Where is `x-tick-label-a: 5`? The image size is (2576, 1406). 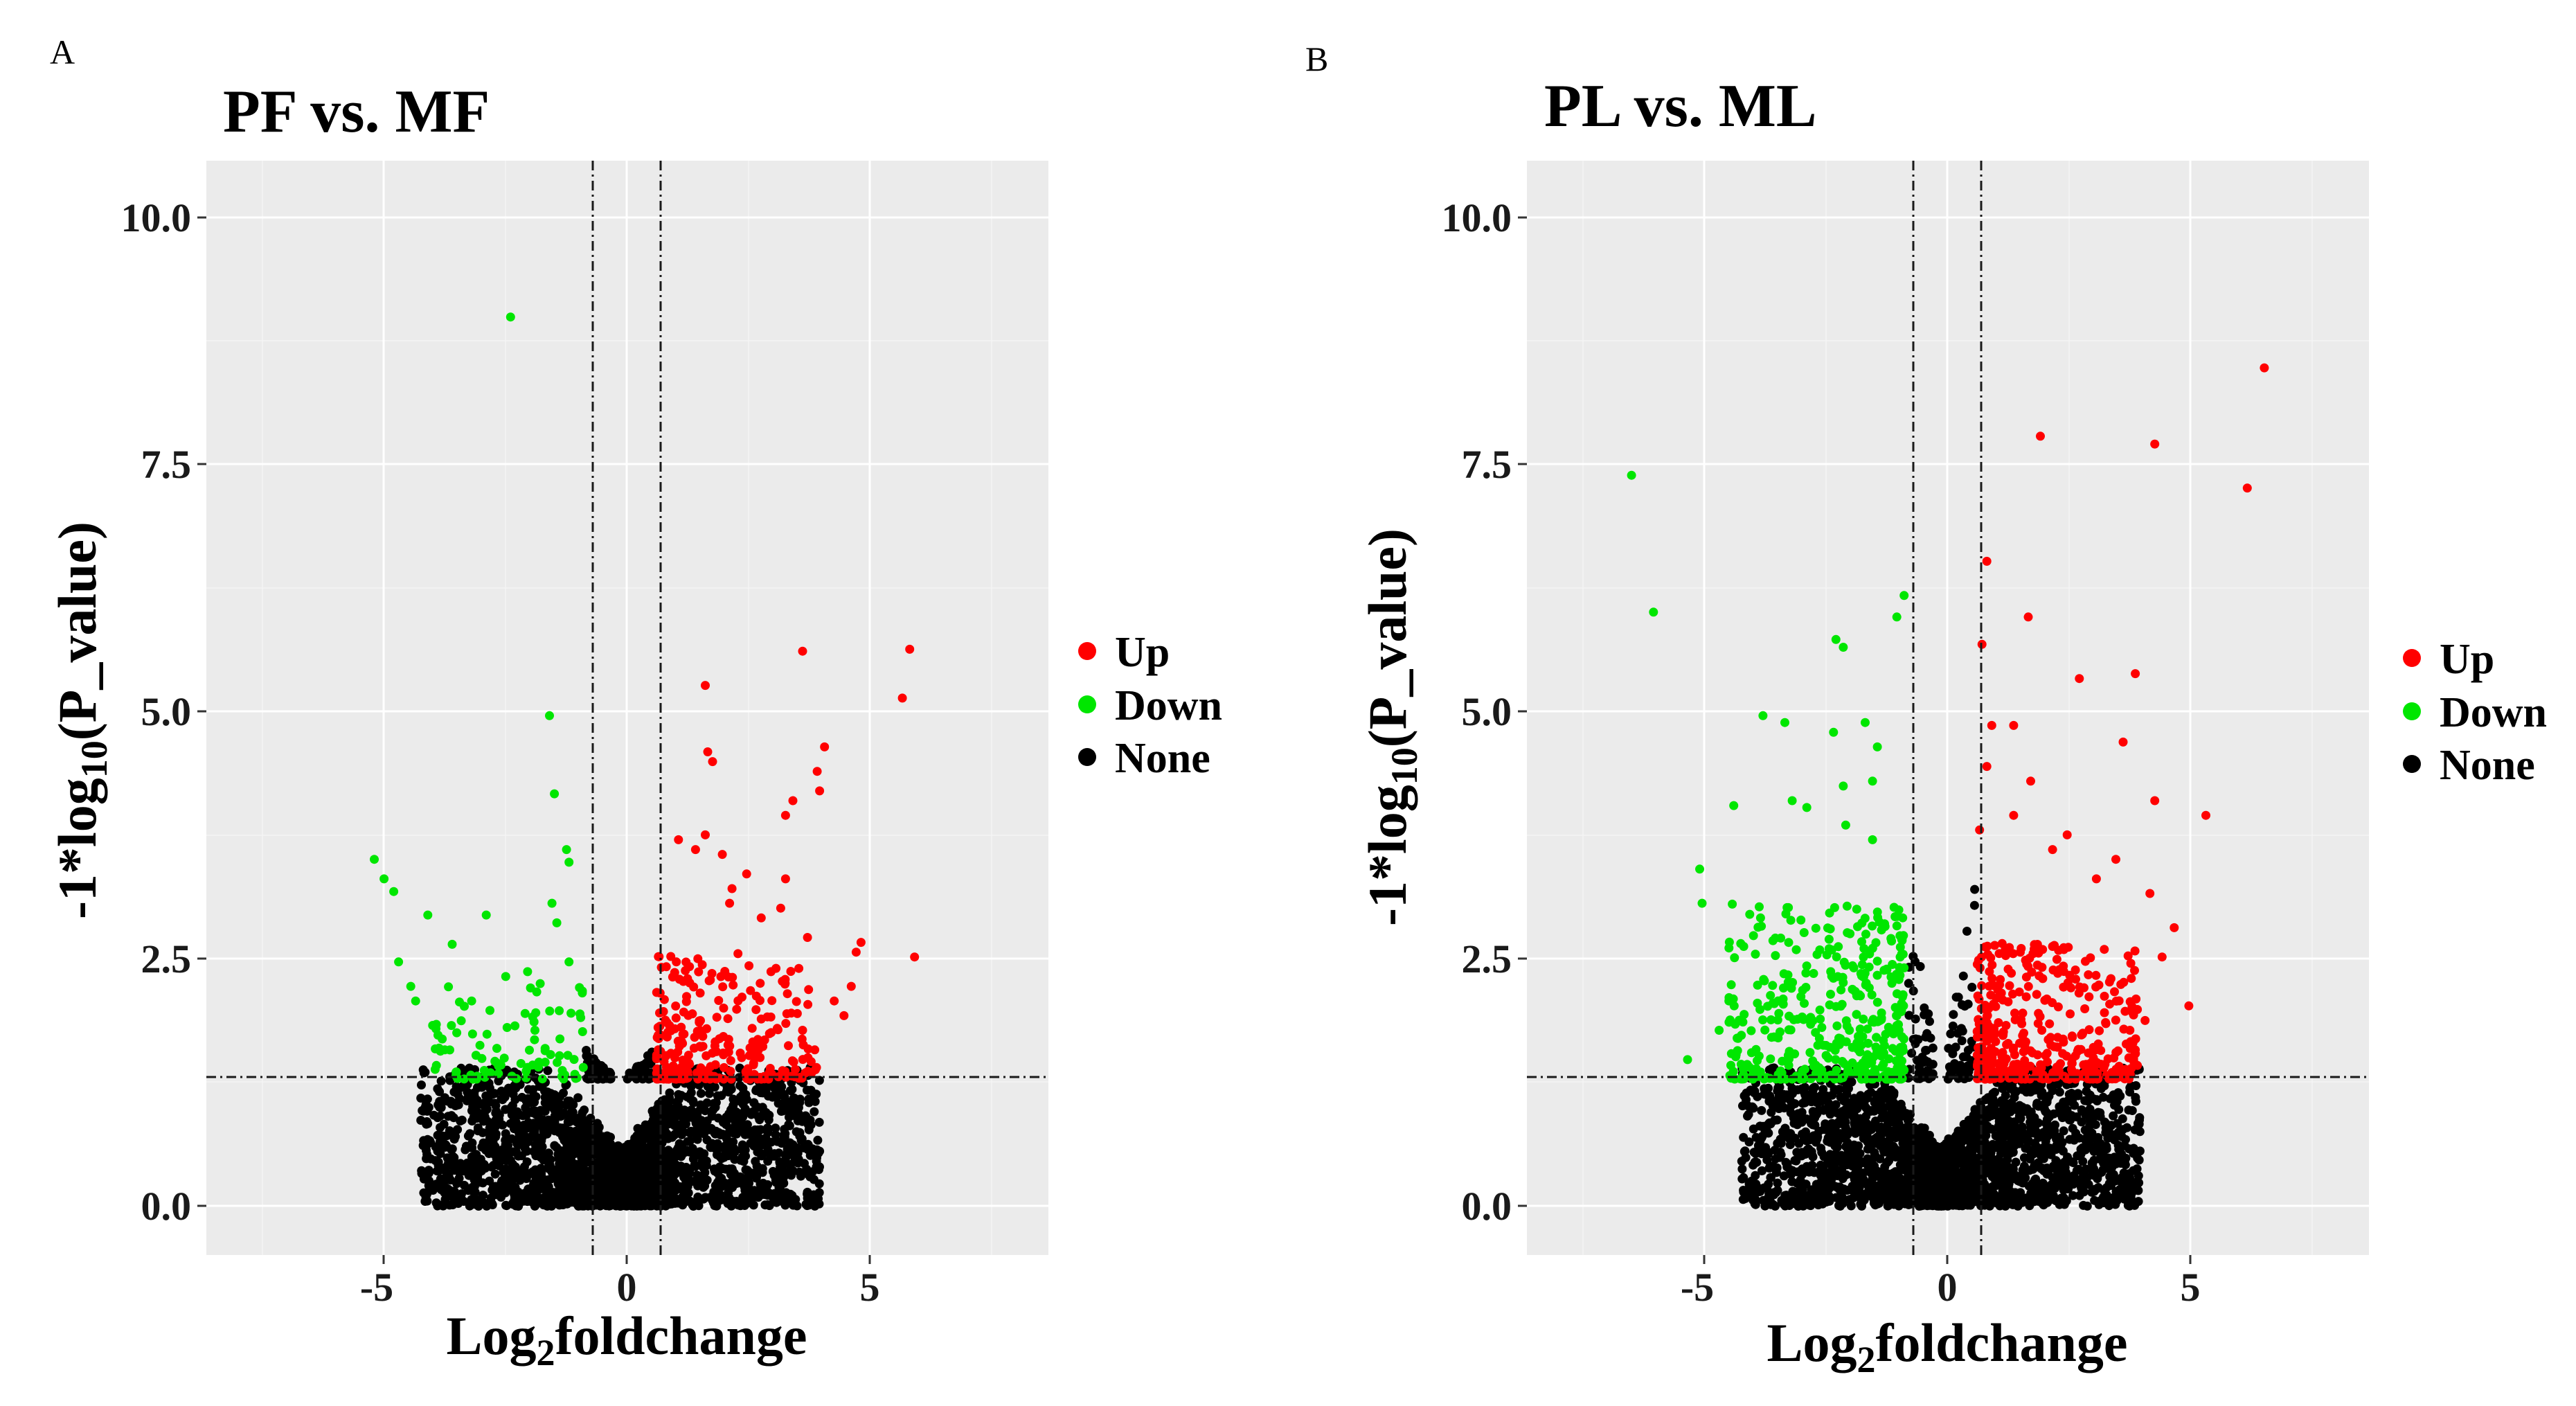 x-tick-label-a: 5 is located at coordinates (870, 1288).